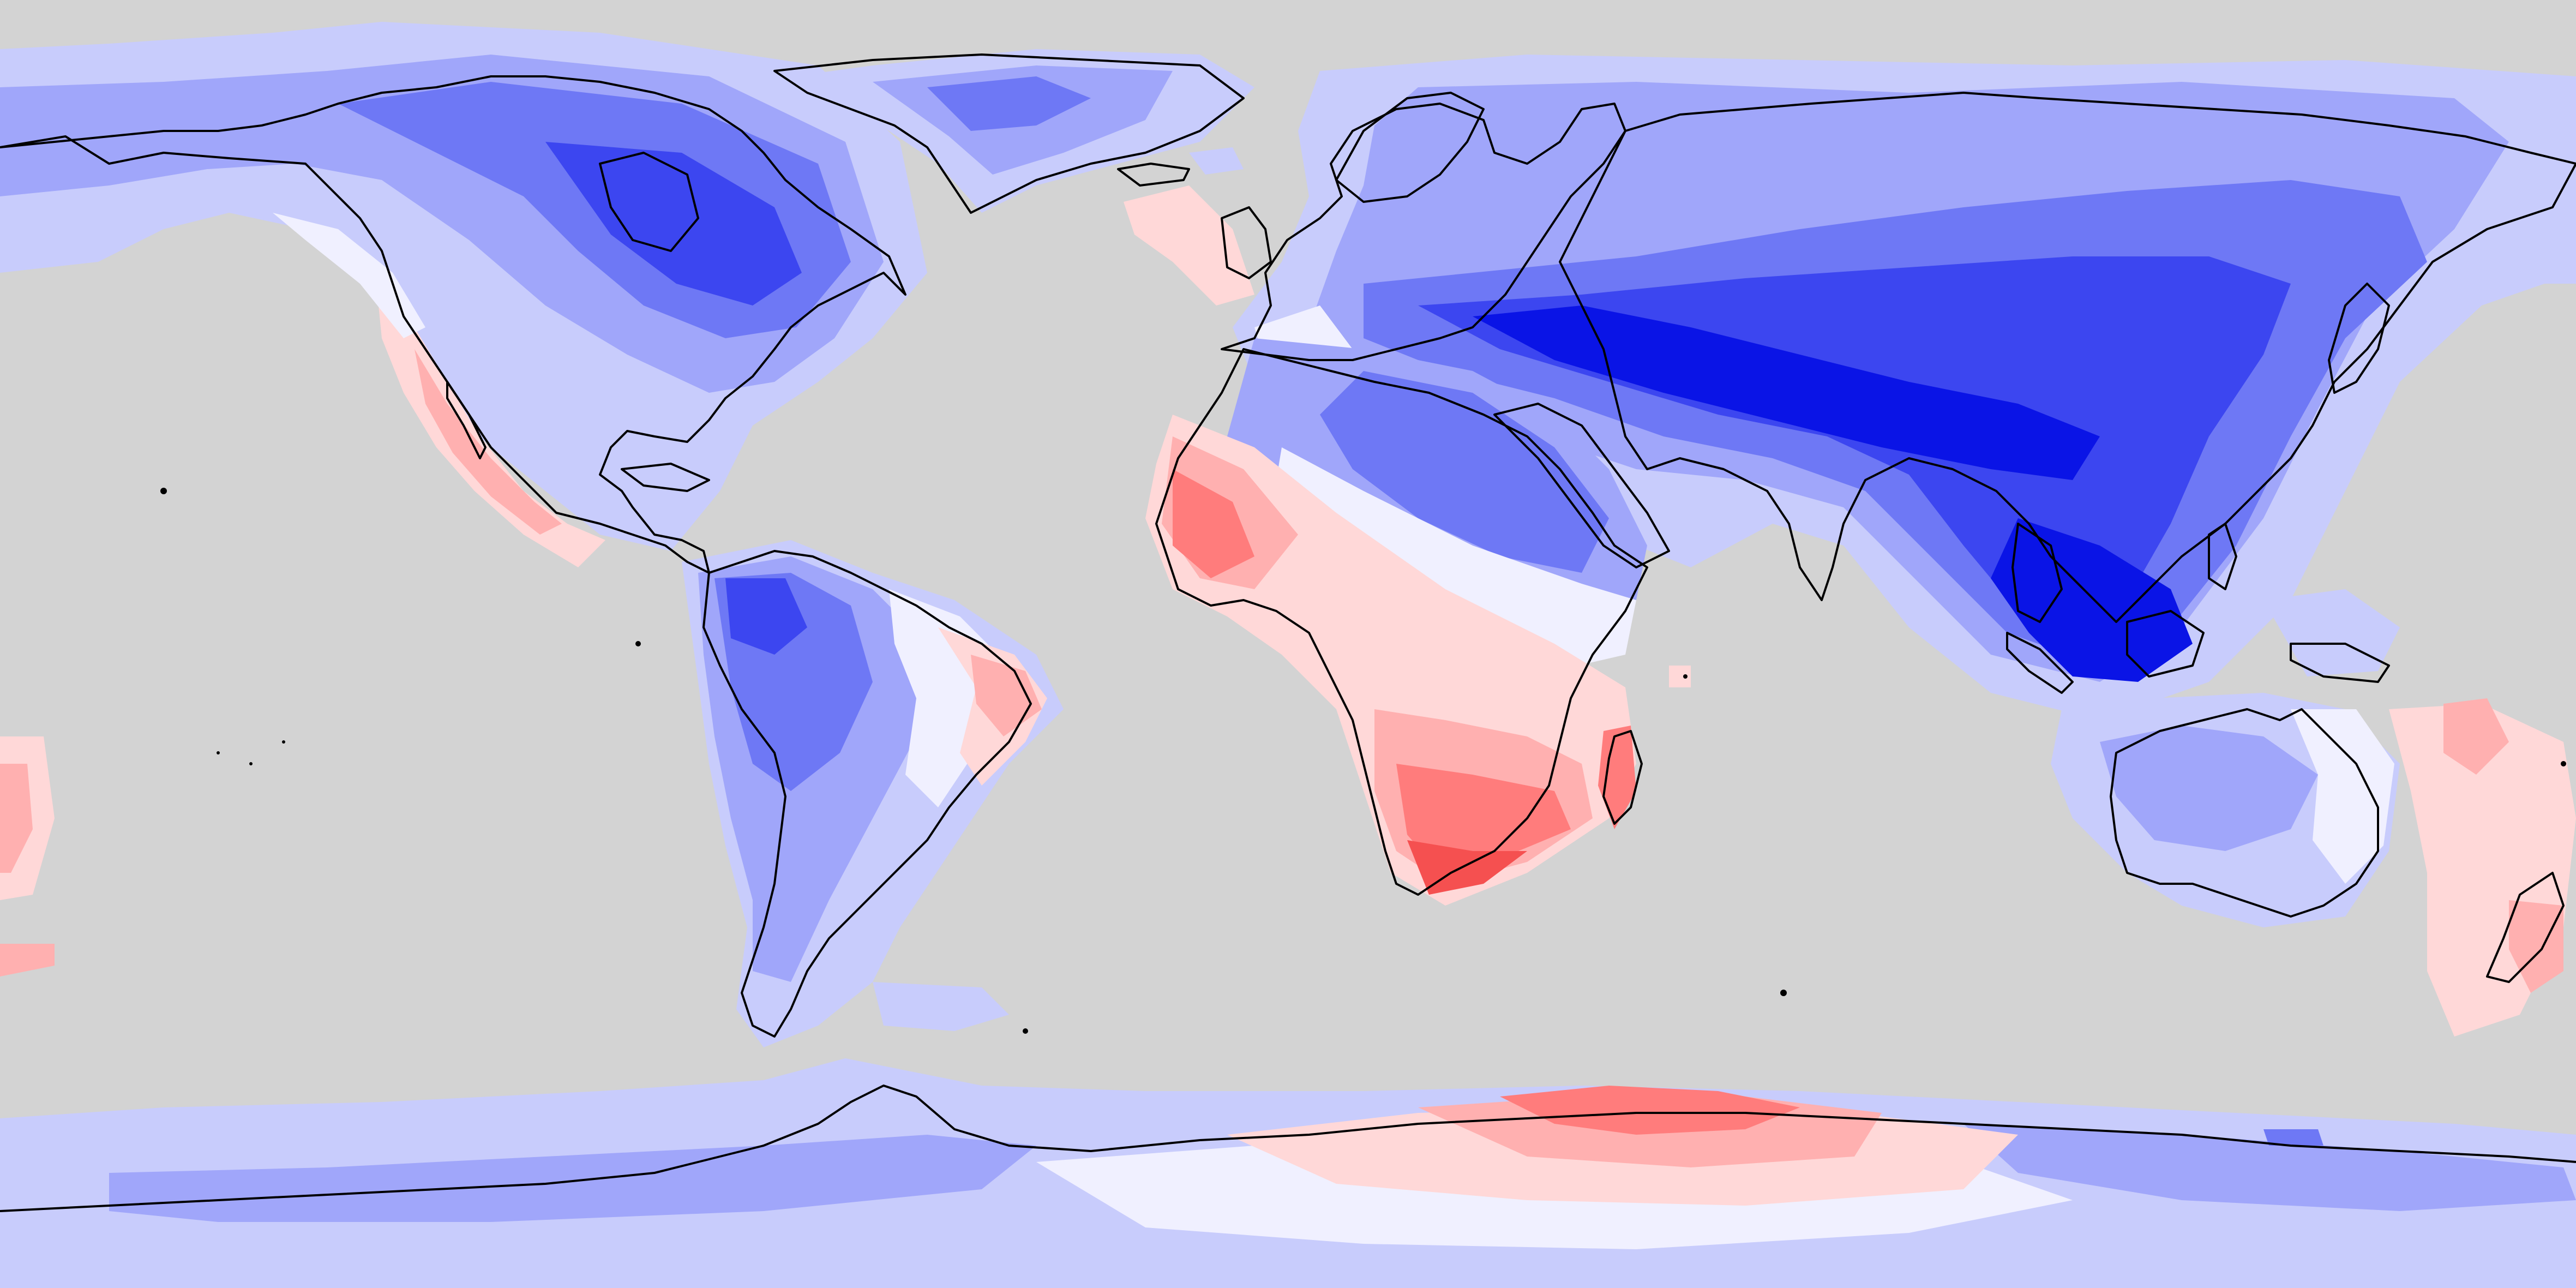  I want to click on island-kerguelen, so click(1784, 993).